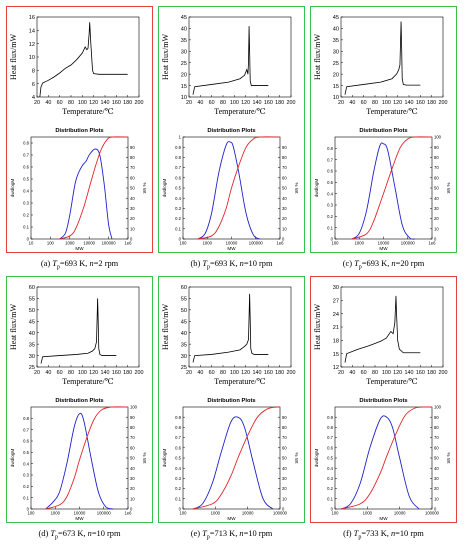 The height and width of the screenshot is (550, 467). What do you see at coordinates (132, 208) in the screenshot?
I see `distribution-y2-tick-label: 30` at bounding box center [132, 208].